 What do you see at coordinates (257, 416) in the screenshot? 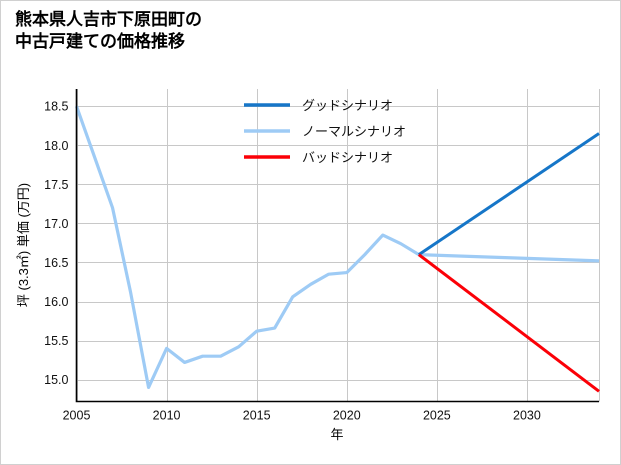
I see `x-tick-label: 2015` at bounding box center [257, 416].